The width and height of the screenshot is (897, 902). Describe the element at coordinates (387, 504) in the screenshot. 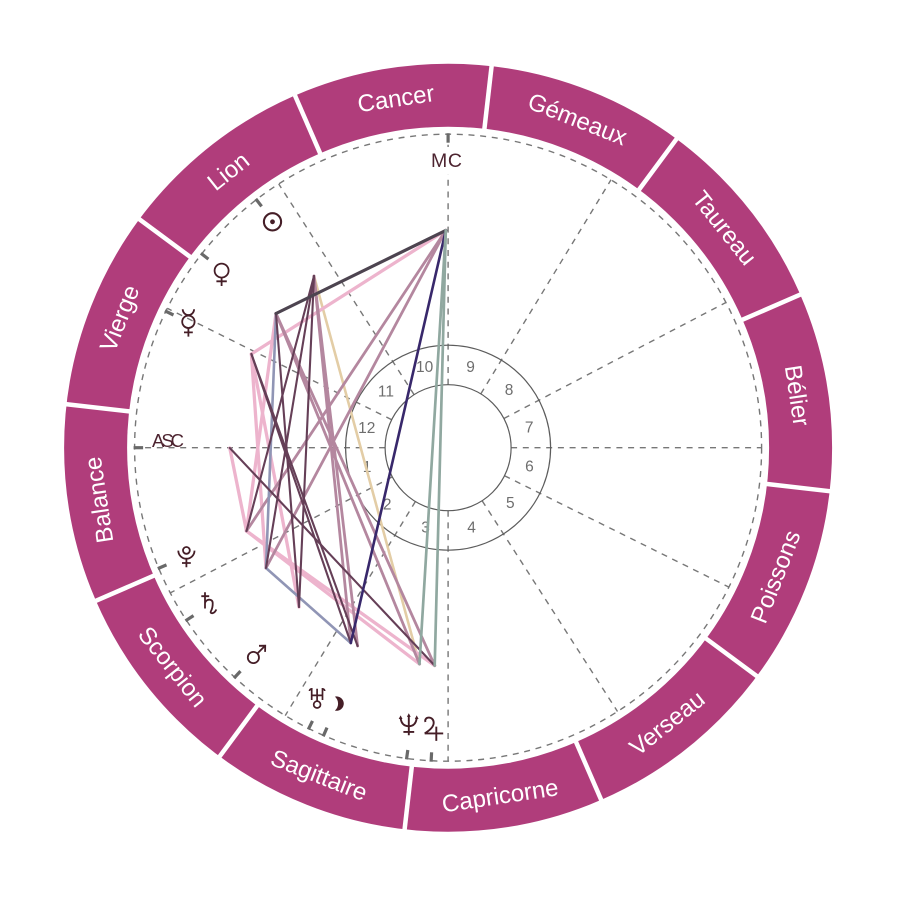

I see `svg-text: 2` at that location.